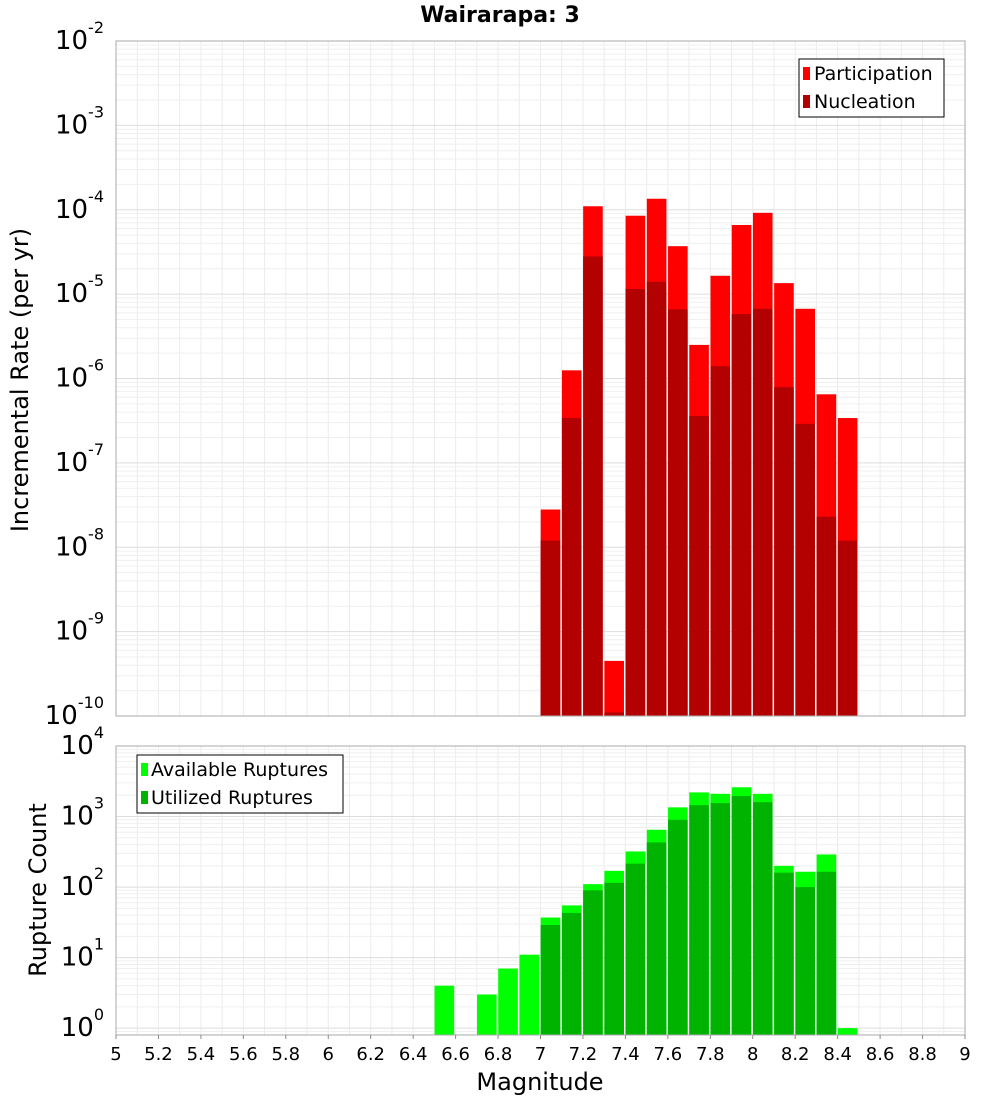 Image resolution: width=1000 pixels, height=1100 pixels. I want to click on x-tick-label: 7, so click(540, 1054).